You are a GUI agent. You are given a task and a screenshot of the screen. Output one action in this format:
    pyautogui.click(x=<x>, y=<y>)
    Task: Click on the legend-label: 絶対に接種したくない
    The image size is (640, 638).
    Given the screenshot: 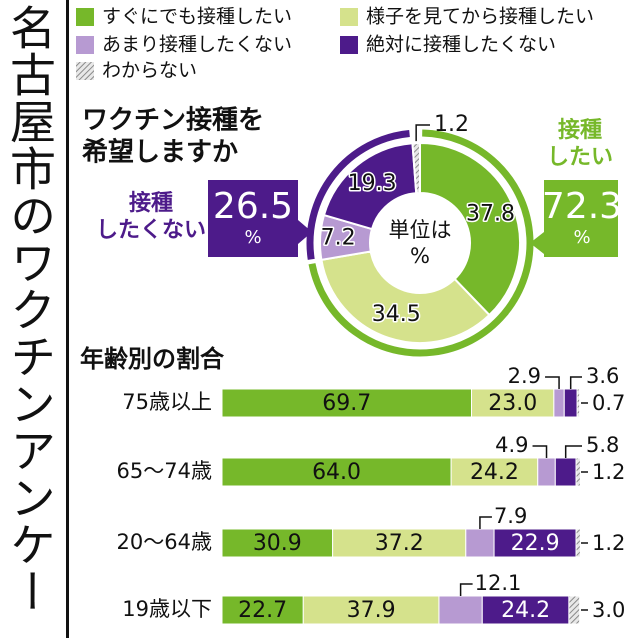 What is the action you would take?
    pyautogui.click(x=461, y=45)
    